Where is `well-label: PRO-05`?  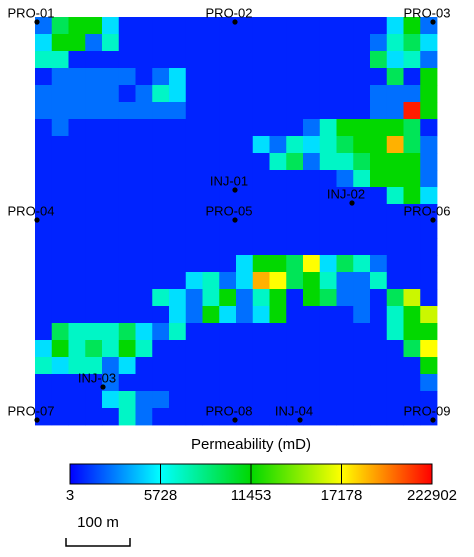 well-label: PRO-05 is located at coordinates (229, 210).